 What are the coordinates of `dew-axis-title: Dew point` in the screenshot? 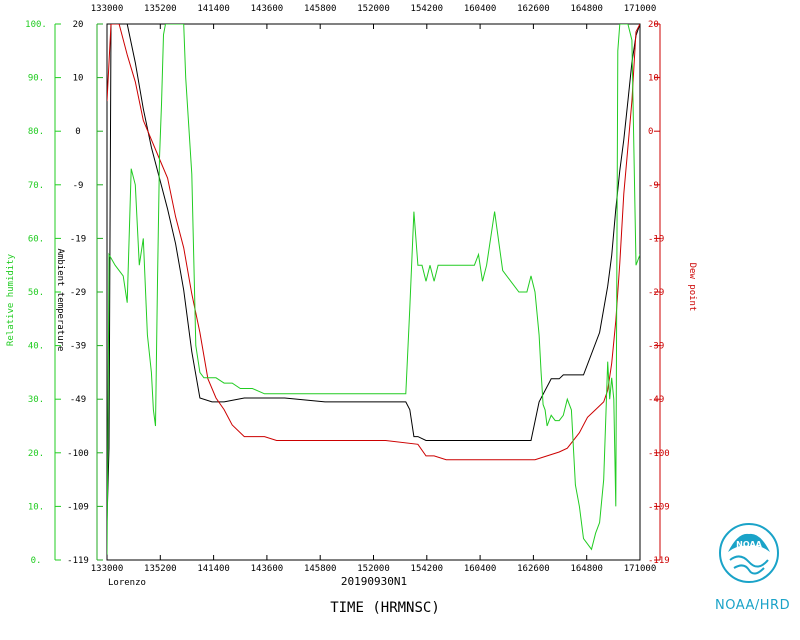 It's located at (692, 287).